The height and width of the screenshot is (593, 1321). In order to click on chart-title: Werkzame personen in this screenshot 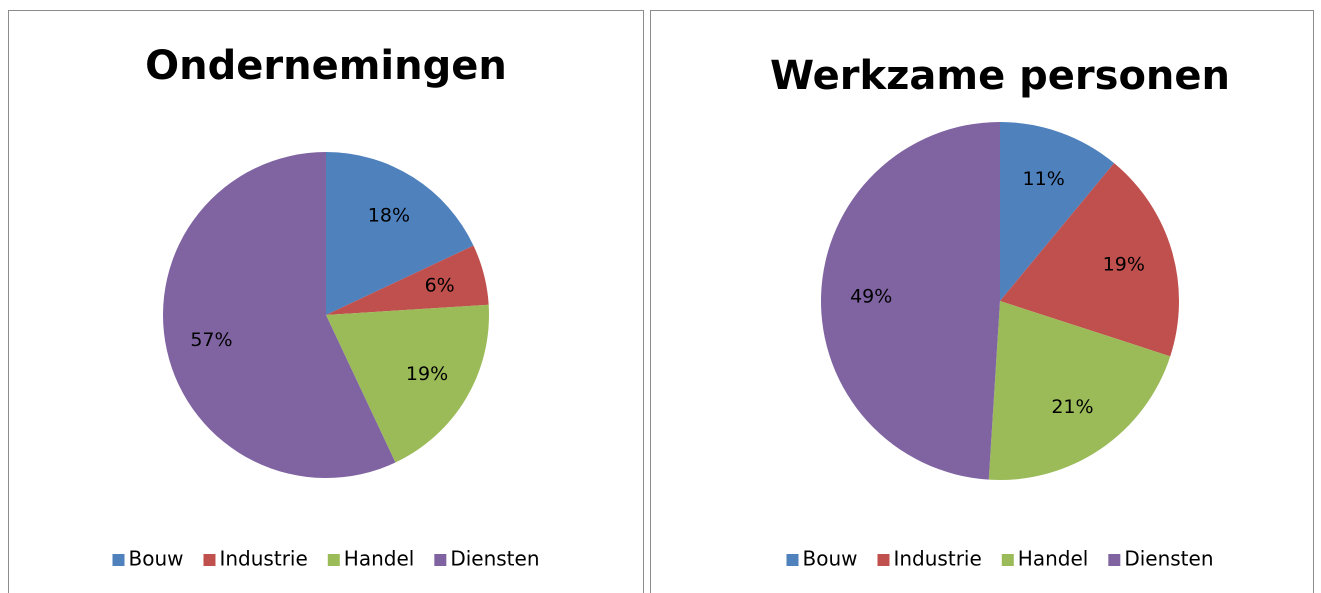, I will do `click(1000, 76)`.